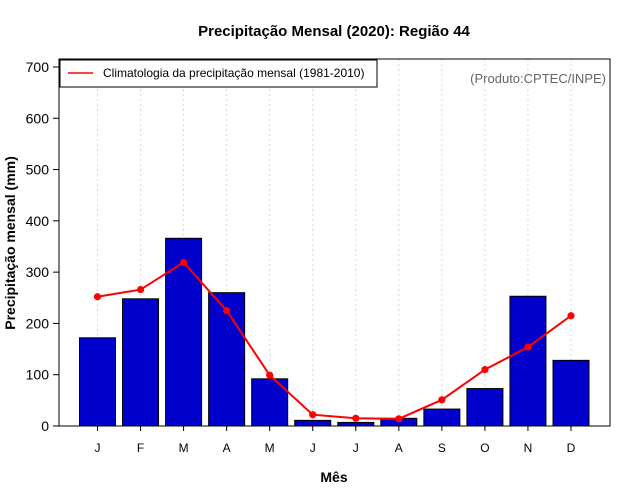 This screenshot has height=500, width=640. I want to click on x-tick-label: N, so click(528, 448).